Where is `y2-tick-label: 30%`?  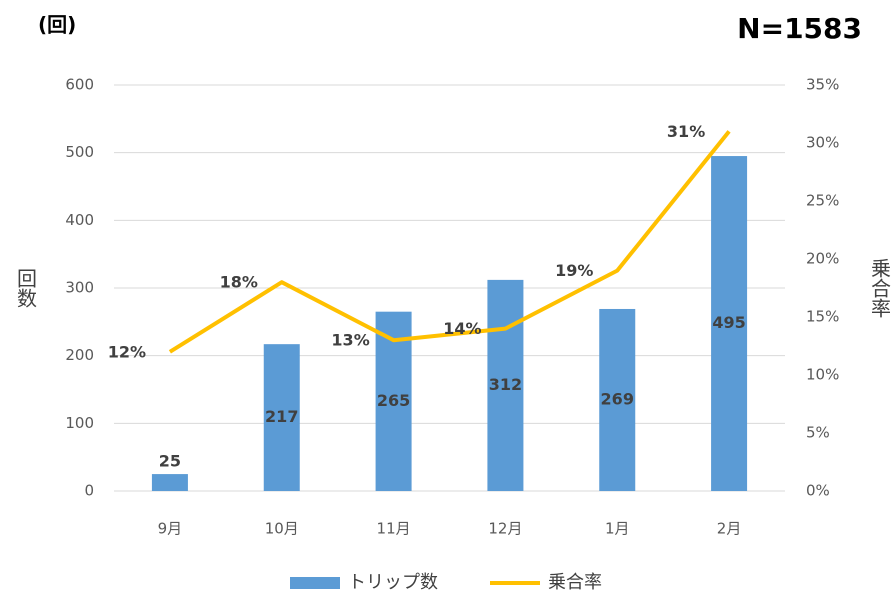 y2-tick-label: 30% is located at coordinates (822, 143).